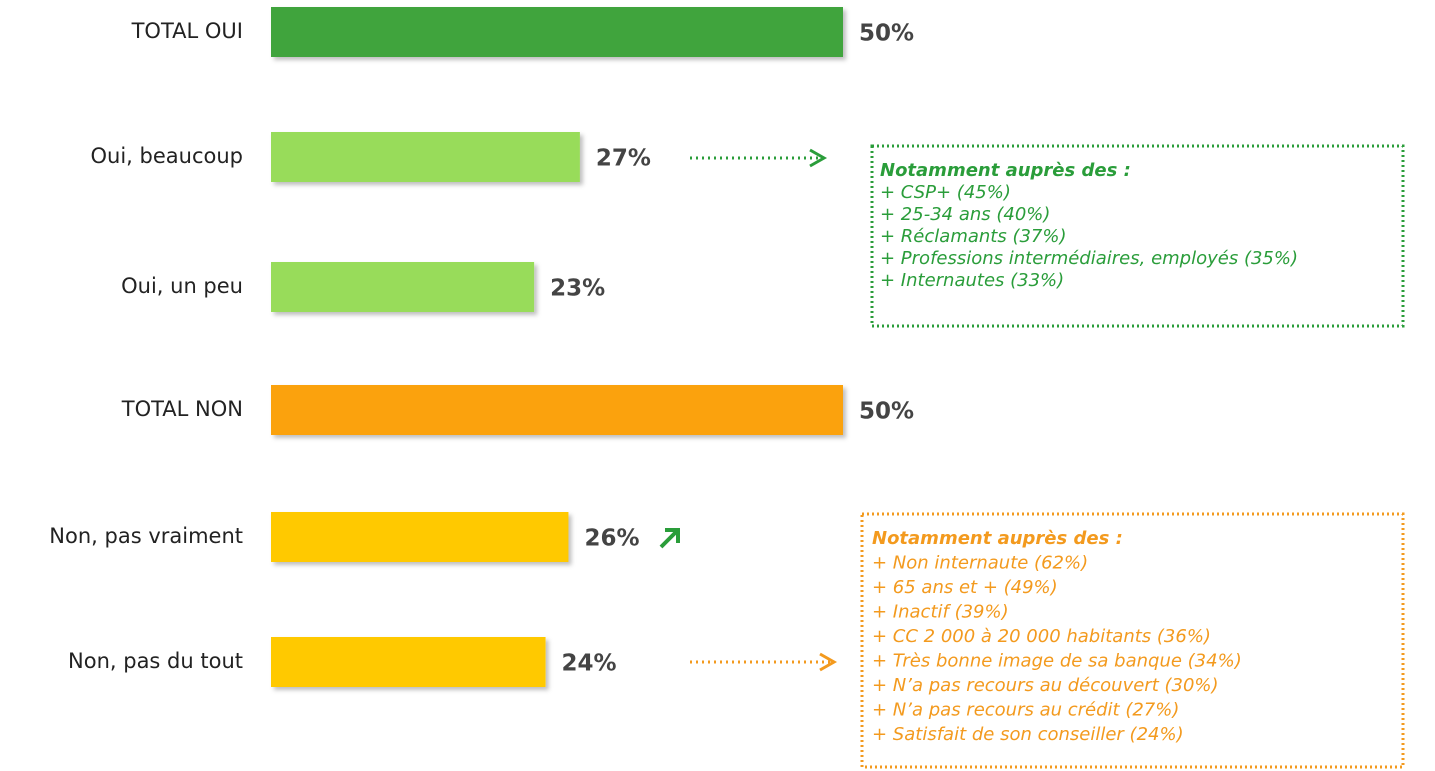 The height and width of the screenshot is (771, 1435). Describe the element at coordinates (146, 536) in the screenshot. I see `category-label: Non, pas vraiment` at that location.